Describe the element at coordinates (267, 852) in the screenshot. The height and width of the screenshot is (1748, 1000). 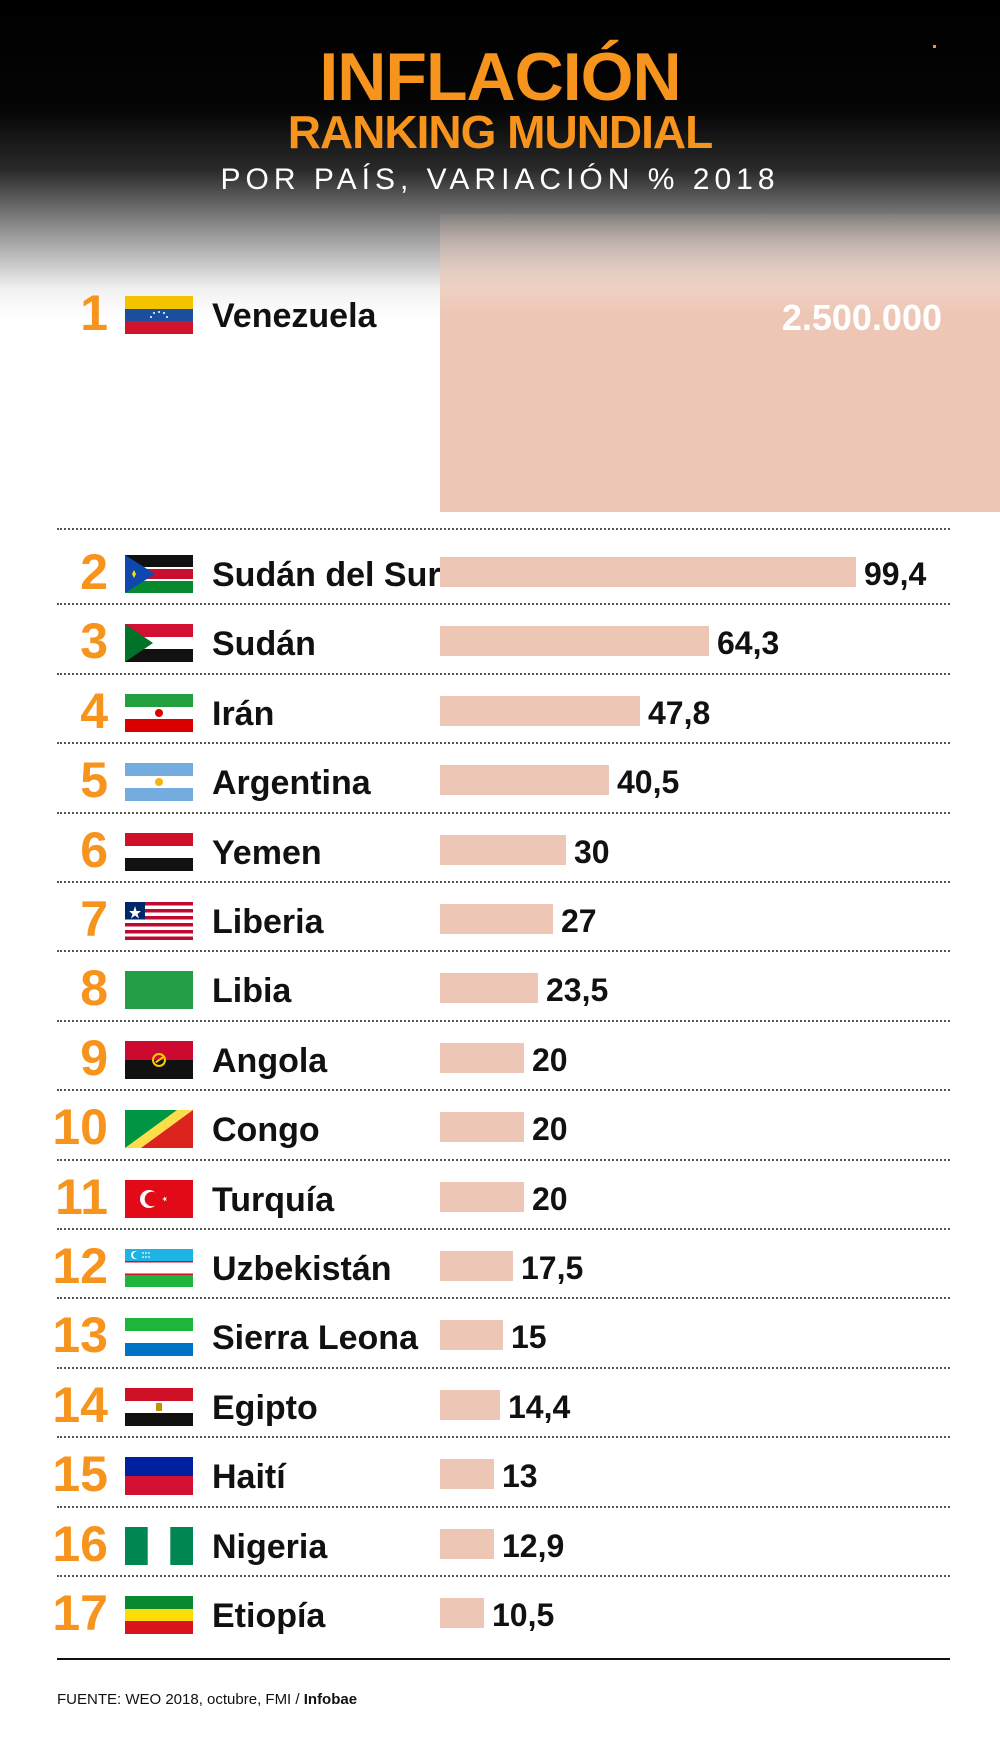
I see `country-name-yemen: Yemen` at that location.